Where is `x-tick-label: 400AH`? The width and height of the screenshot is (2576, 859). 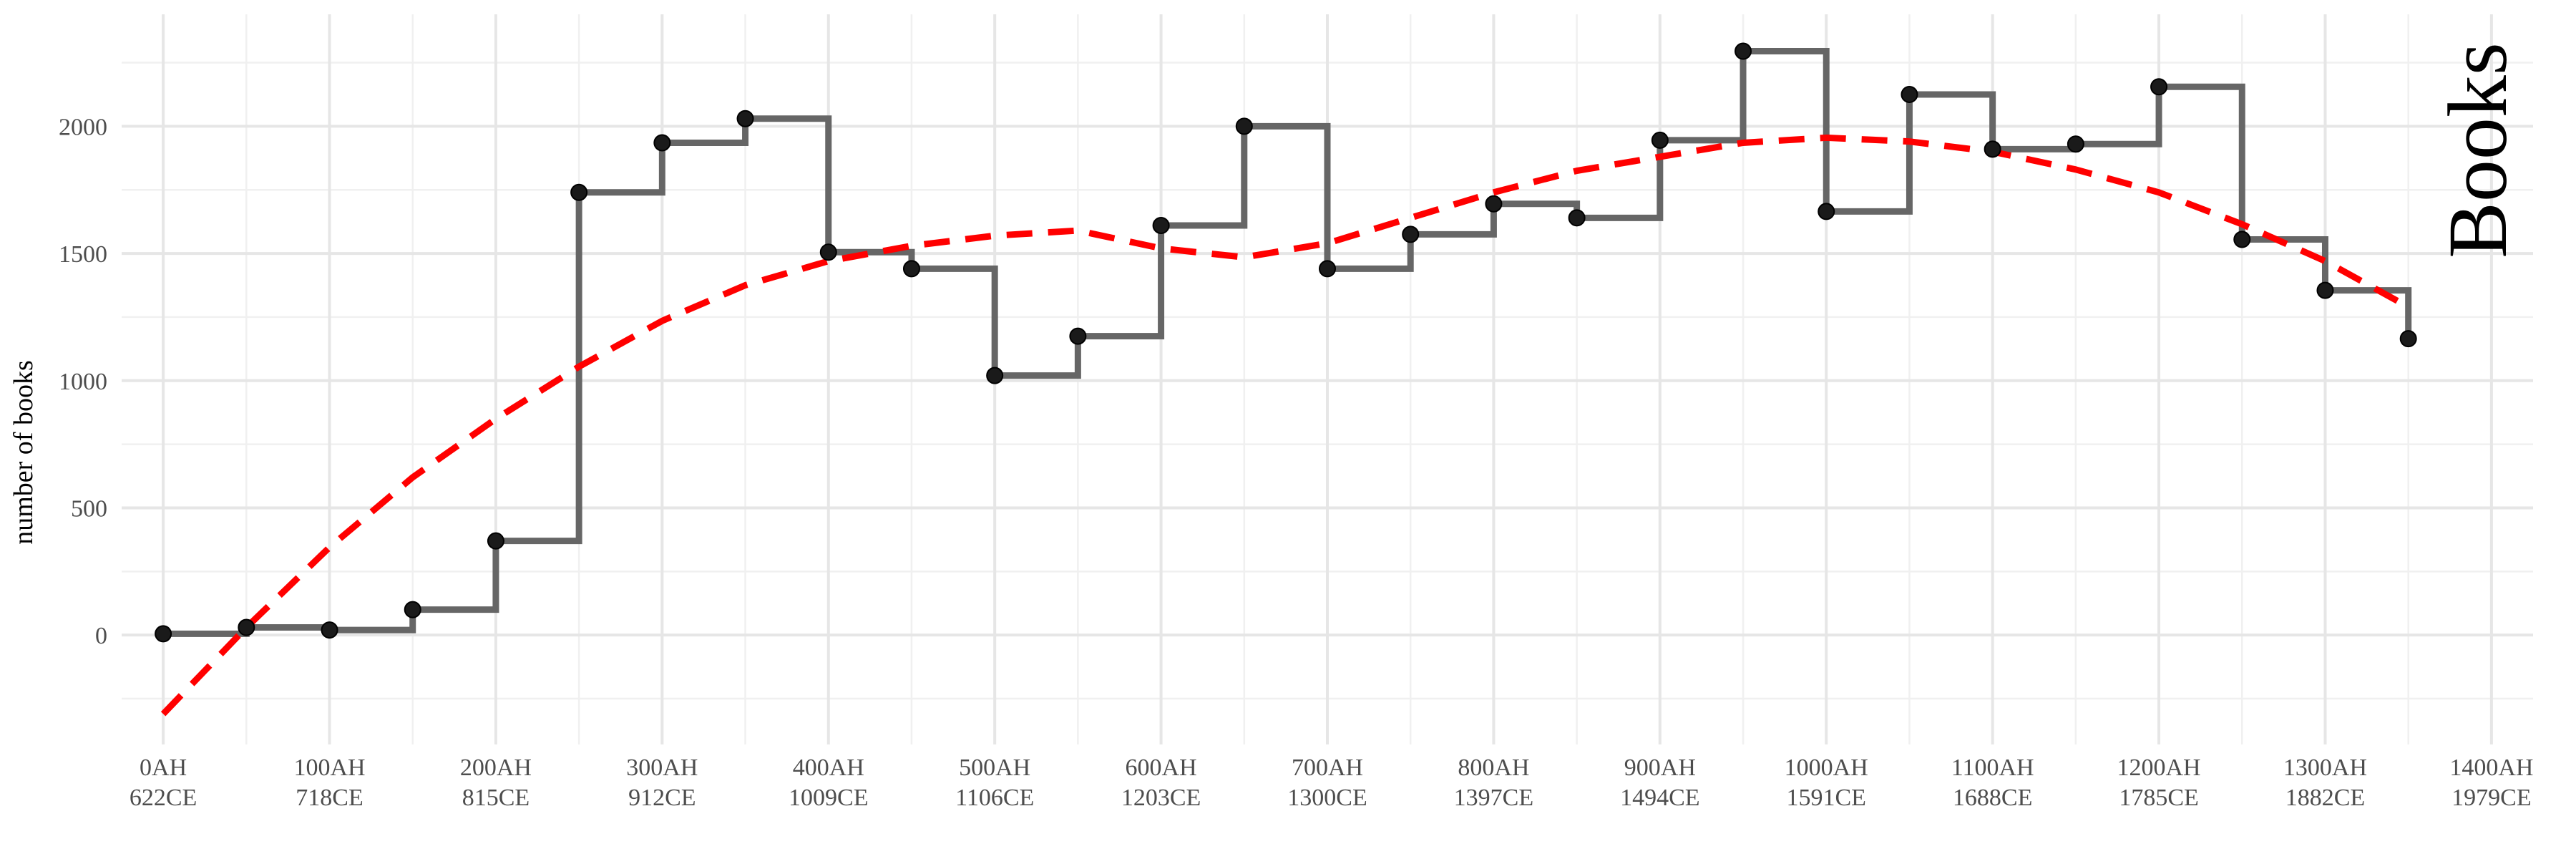 x-tick-label: 400AH is located at coordinates (828, 767).